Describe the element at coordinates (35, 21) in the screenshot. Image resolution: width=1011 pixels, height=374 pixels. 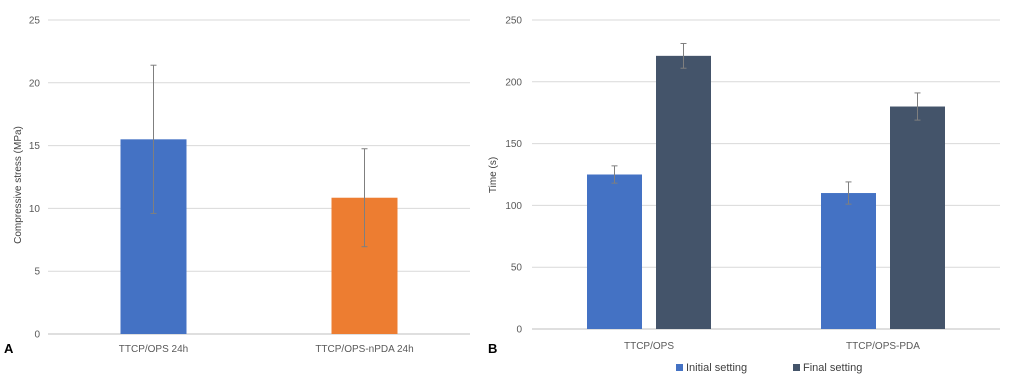
I see `chart-a-y-tick-label: 25` at that location.